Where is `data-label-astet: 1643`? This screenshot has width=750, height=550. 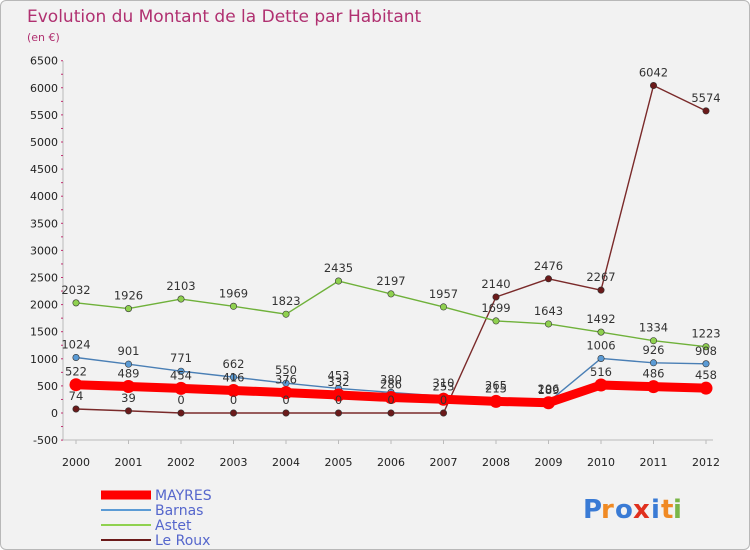 data-label-astet: 1643 is located at coordinates (548, 311).